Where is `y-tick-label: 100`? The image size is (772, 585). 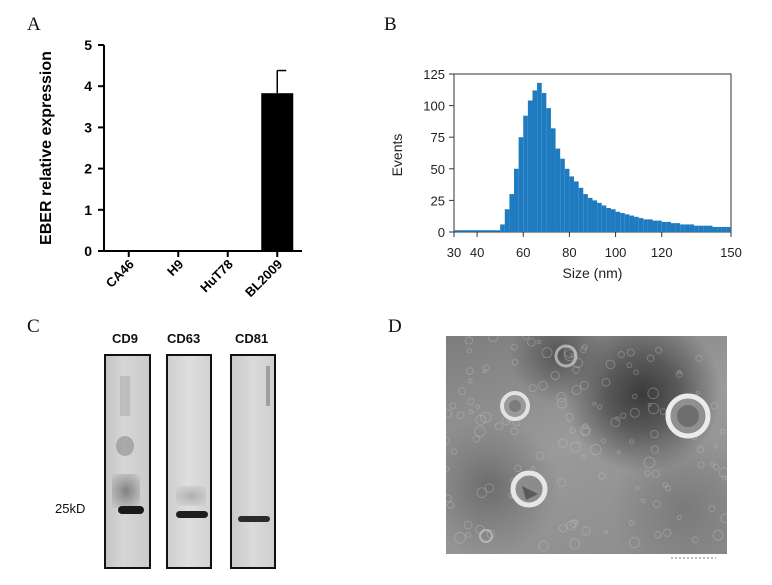
y-tick-label: 100 is located at coordinates (434, 106).